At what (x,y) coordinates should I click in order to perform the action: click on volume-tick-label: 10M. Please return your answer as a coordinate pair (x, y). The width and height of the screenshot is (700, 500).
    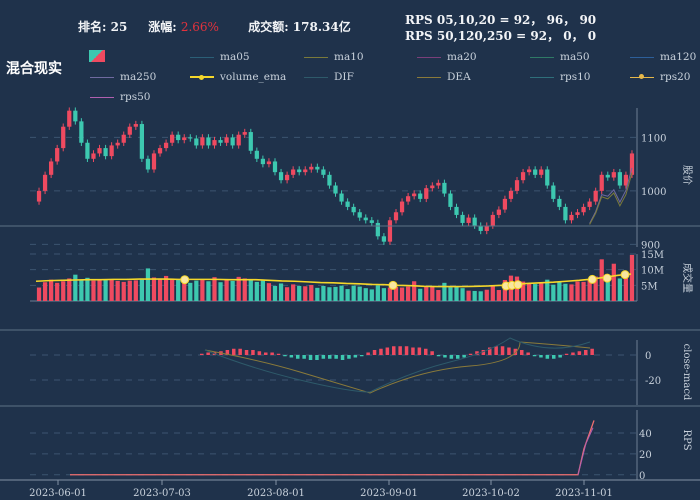
    Looking at the image, I should click on (652, 271).